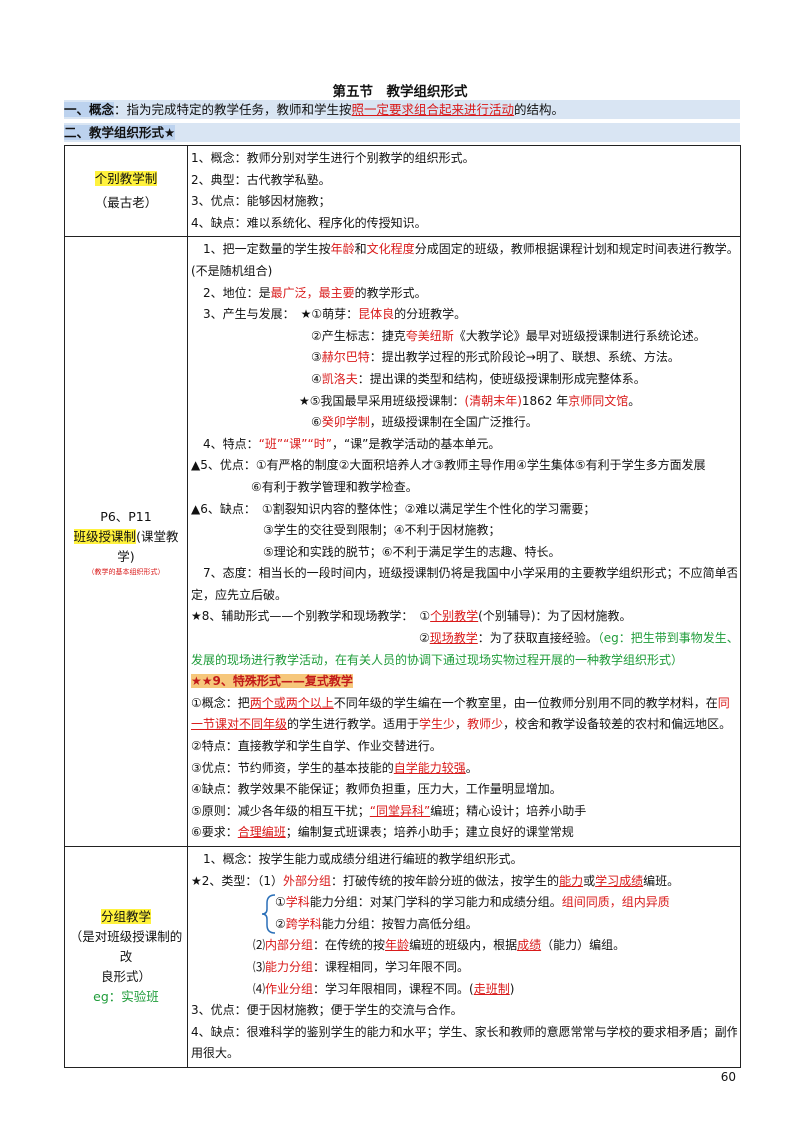 The width and height of the screenshot is (800, 1130). Describe the element at coordinates (508, 335) in the screenshot. I see `classroom-line-3b: ②产生标志：捷克夸美纽斯《大教学论》最早对班级授课制进行系统论述。` at that location.